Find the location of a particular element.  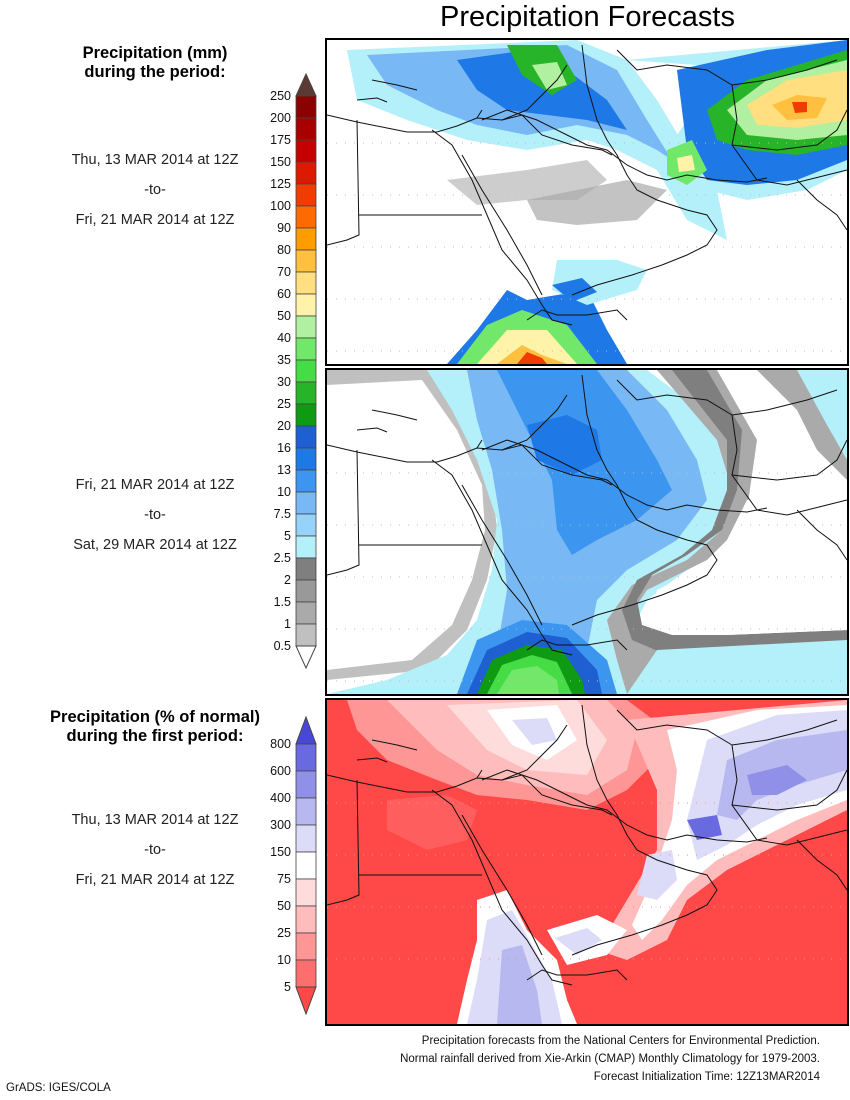

period3-start: Thu, 13 MAR 2014 at 12Z is located at coordinates (155, 820).